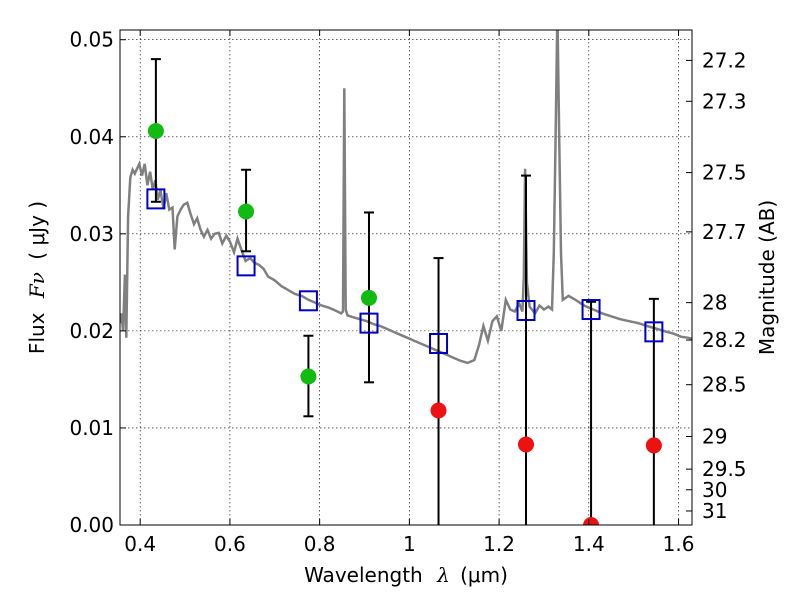  I want to click on x-tick-label: 1, so click(409, 544).